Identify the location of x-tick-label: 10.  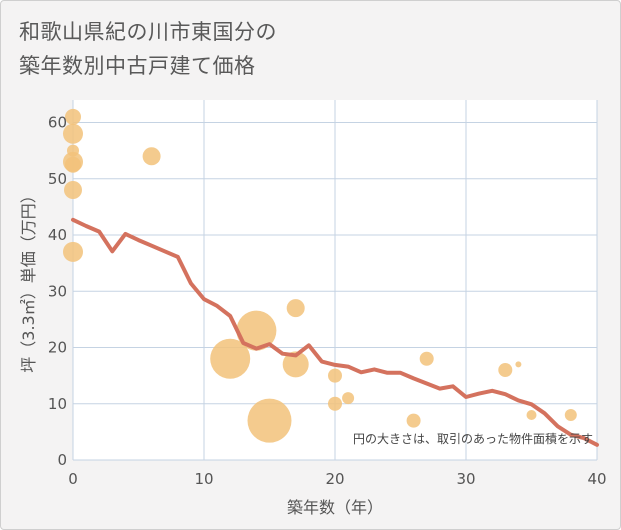
(203, 479).